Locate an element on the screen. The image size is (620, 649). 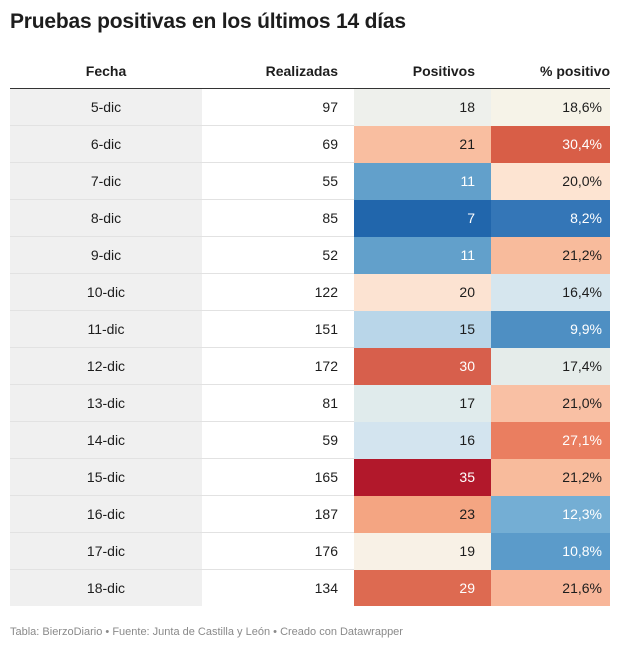
cell-pct-positivo: 10,8% is located at coordinates (550, 551).